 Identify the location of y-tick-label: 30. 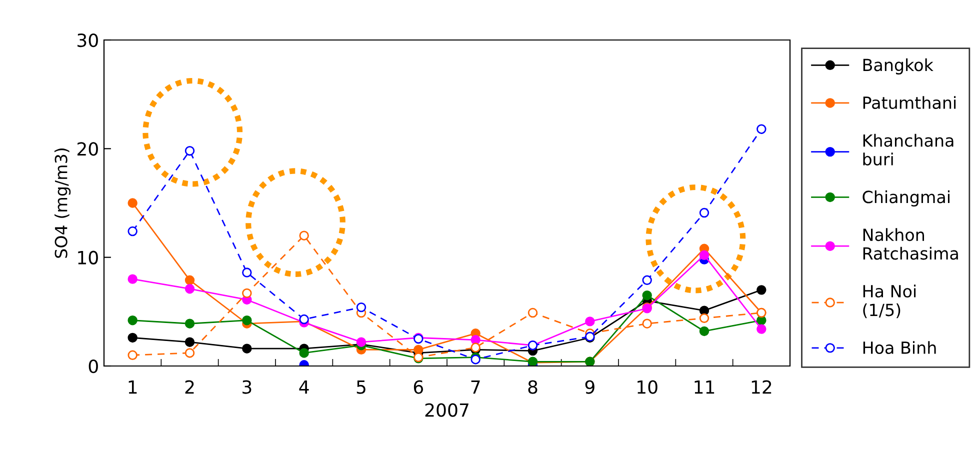
(88, 40).